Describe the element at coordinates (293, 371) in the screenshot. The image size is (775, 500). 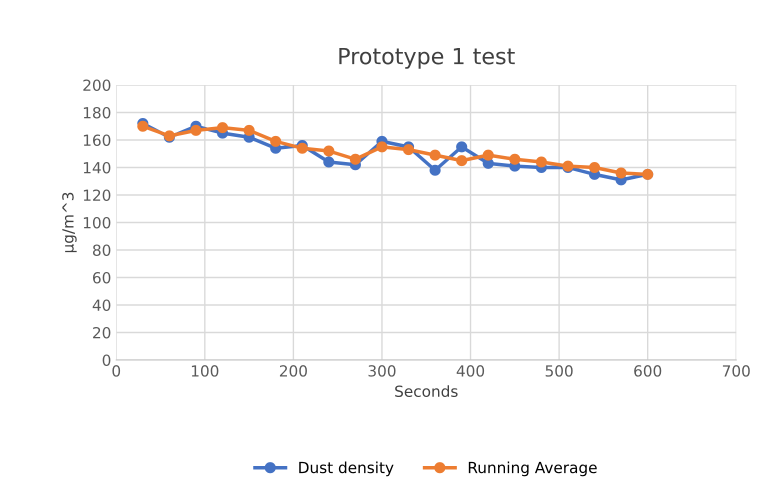
I see `x-tick-label: 200` at that location.